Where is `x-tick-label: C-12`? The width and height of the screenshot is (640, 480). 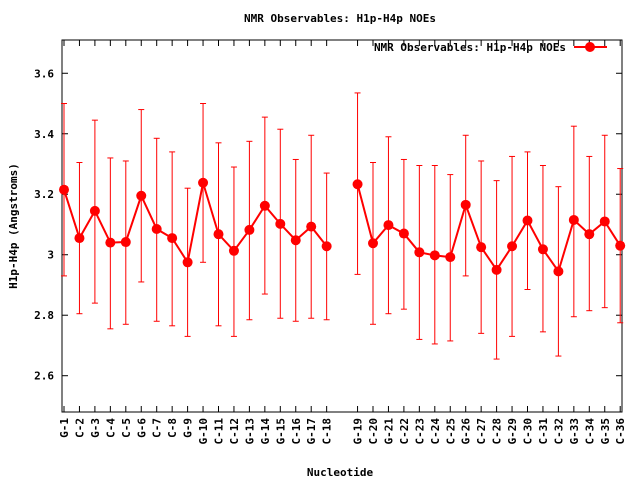 x-tick-label: C-12 is located at coordinates (234, 431).